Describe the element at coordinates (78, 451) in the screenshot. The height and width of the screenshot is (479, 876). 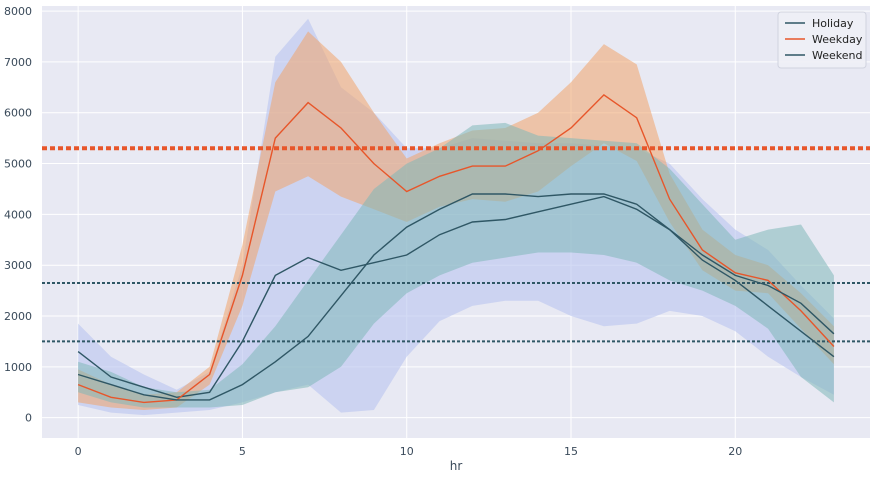
I see `x-tick-label: 0` at that location.